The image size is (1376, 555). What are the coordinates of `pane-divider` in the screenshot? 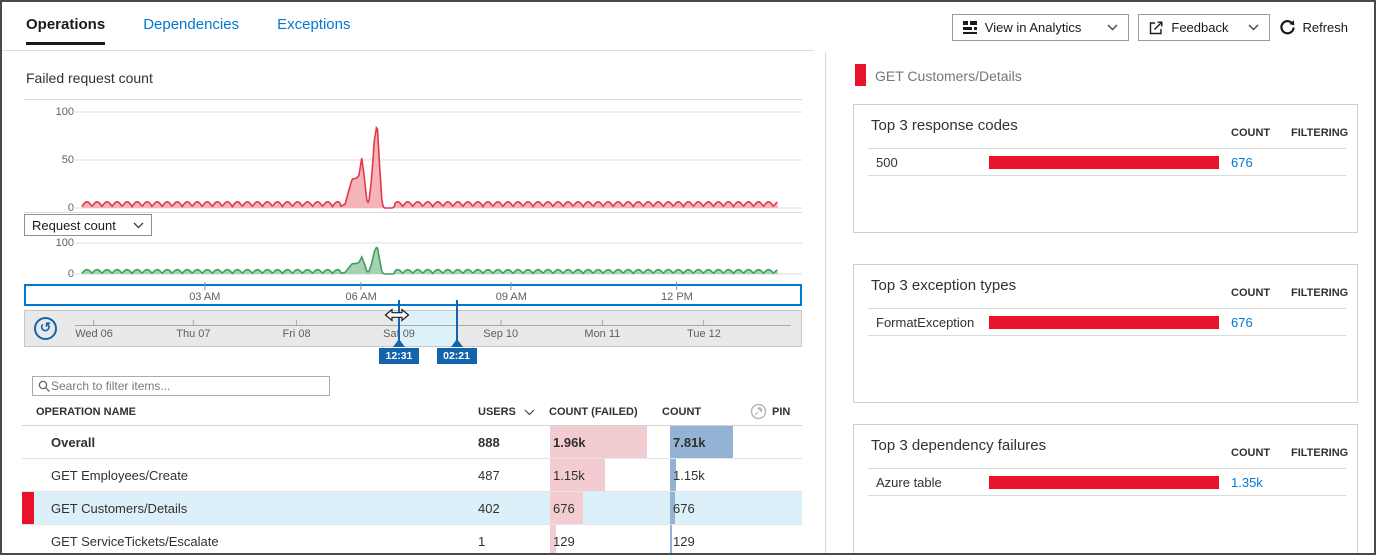 It's located at (825, 302).